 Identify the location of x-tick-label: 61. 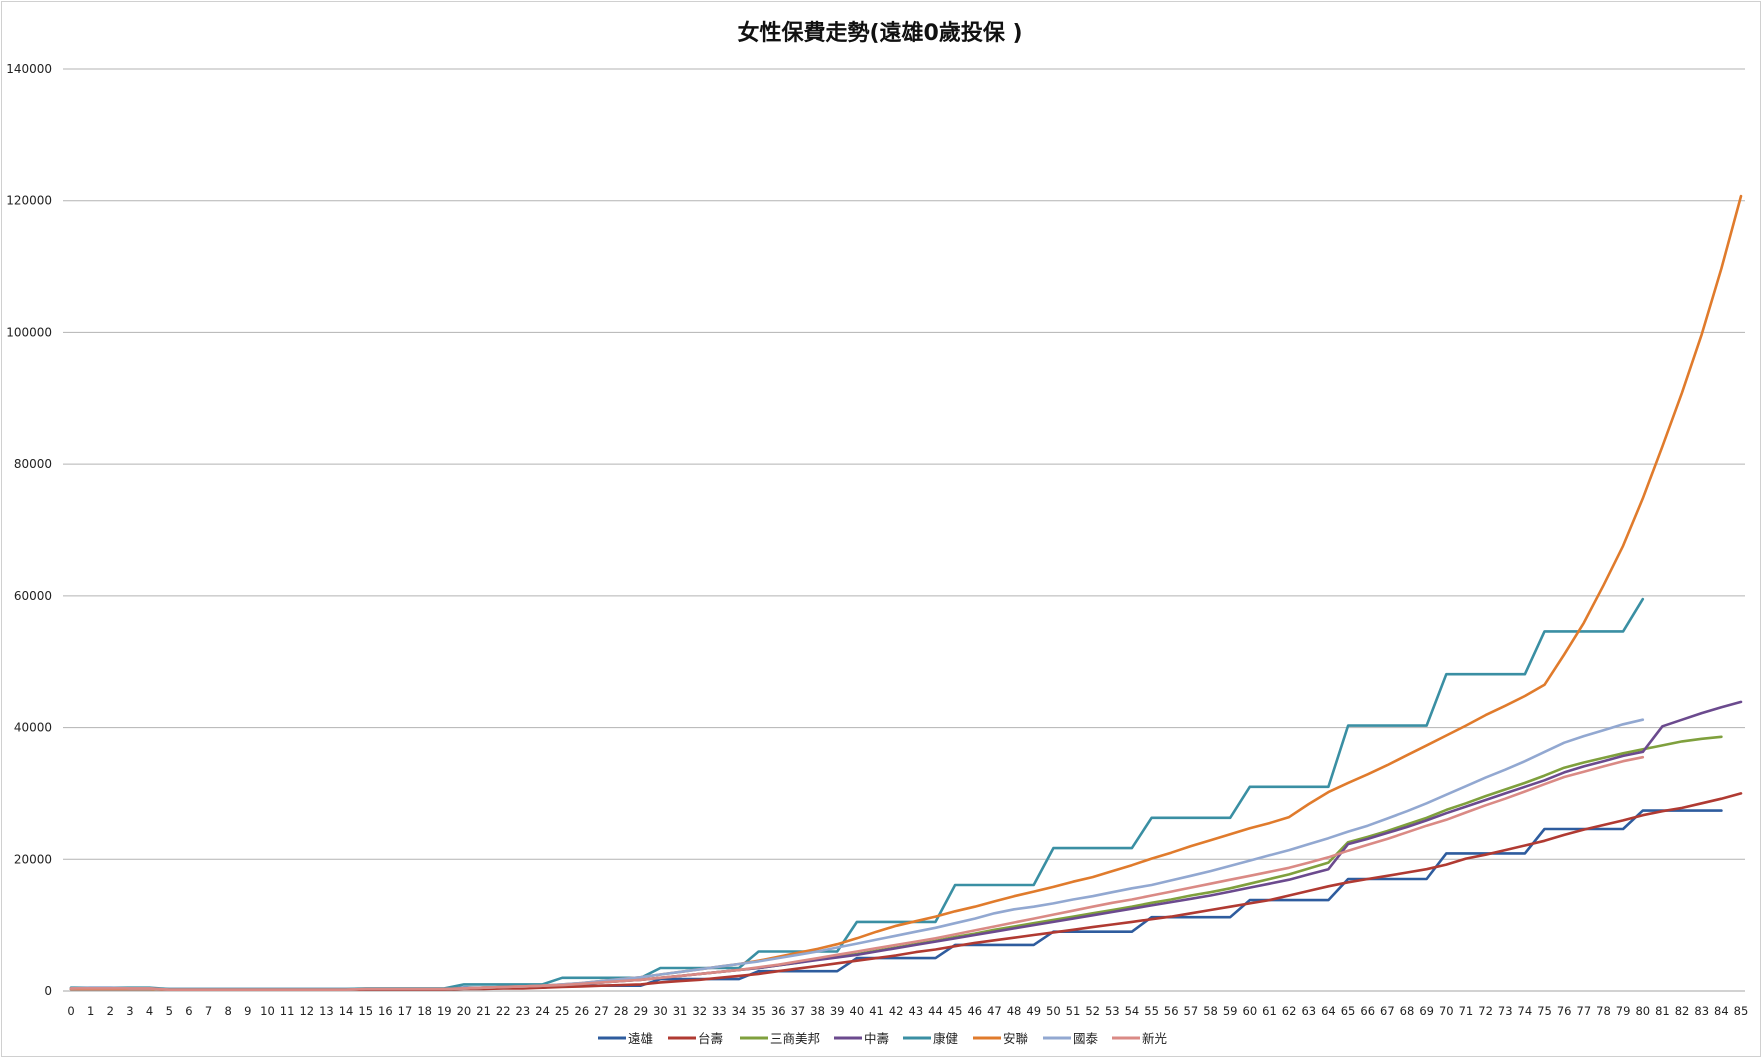
(1269, 1011).